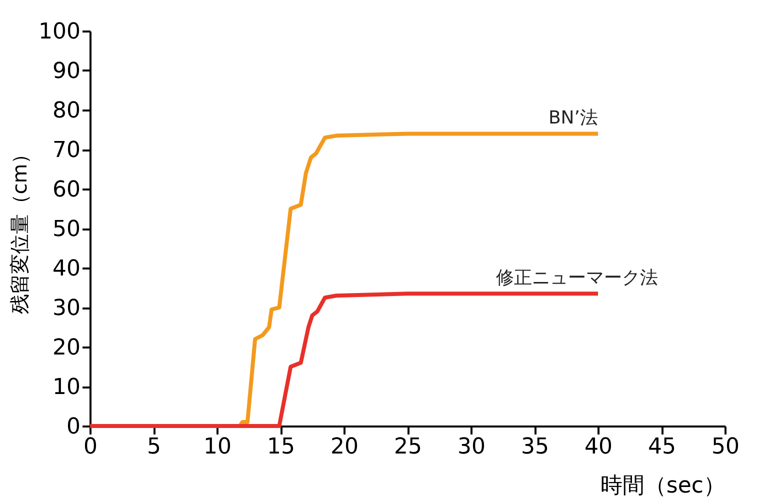  What do you see at coordinates (66, 150) in the screenshot?
I see `y-tick-label: 70` at bounding box center [66, 150].